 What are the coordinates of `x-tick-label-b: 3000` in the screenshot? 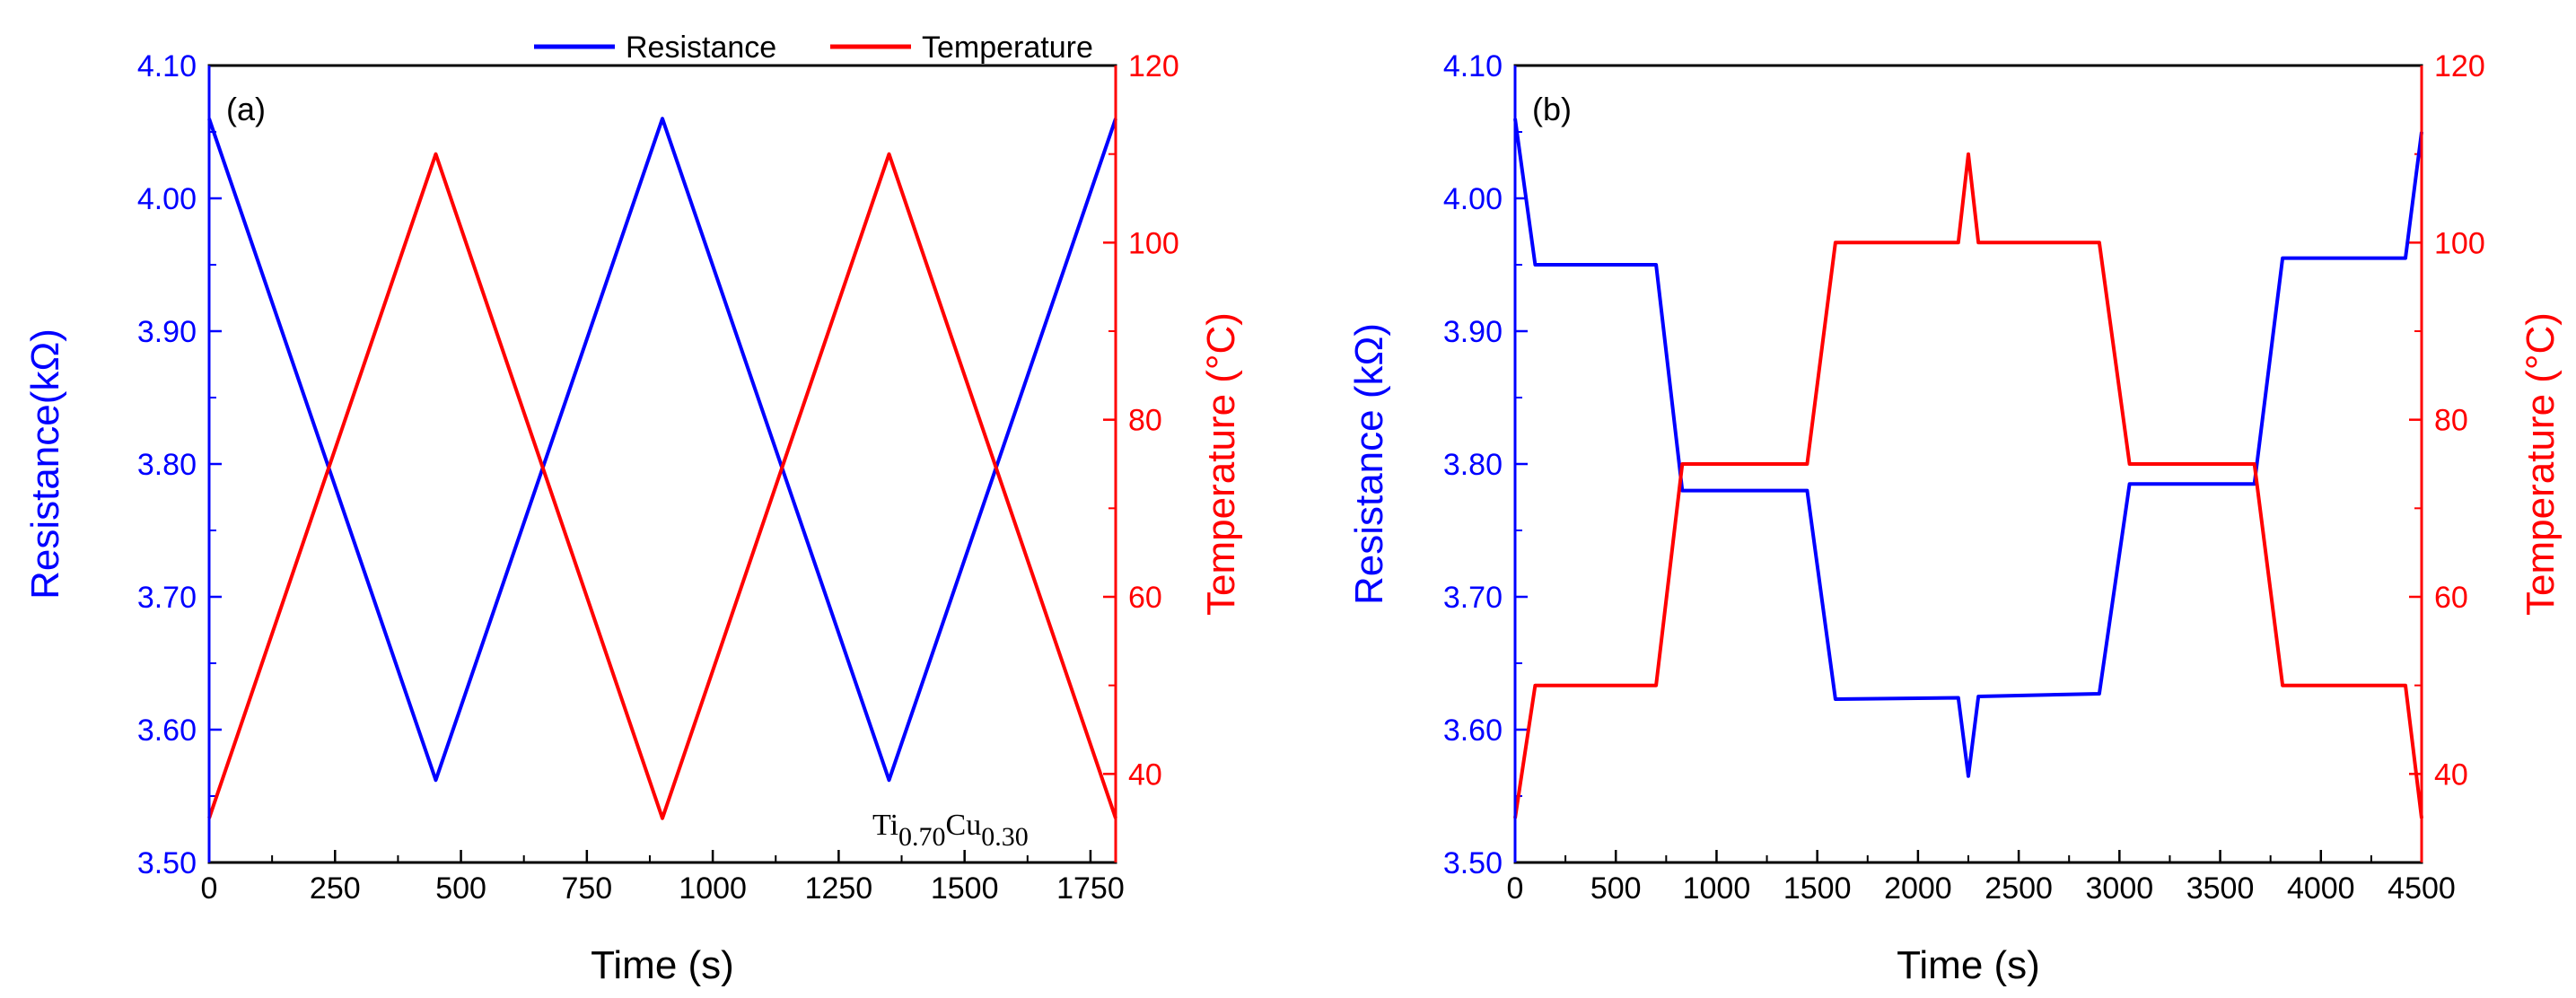 It's located at (2120, 888).